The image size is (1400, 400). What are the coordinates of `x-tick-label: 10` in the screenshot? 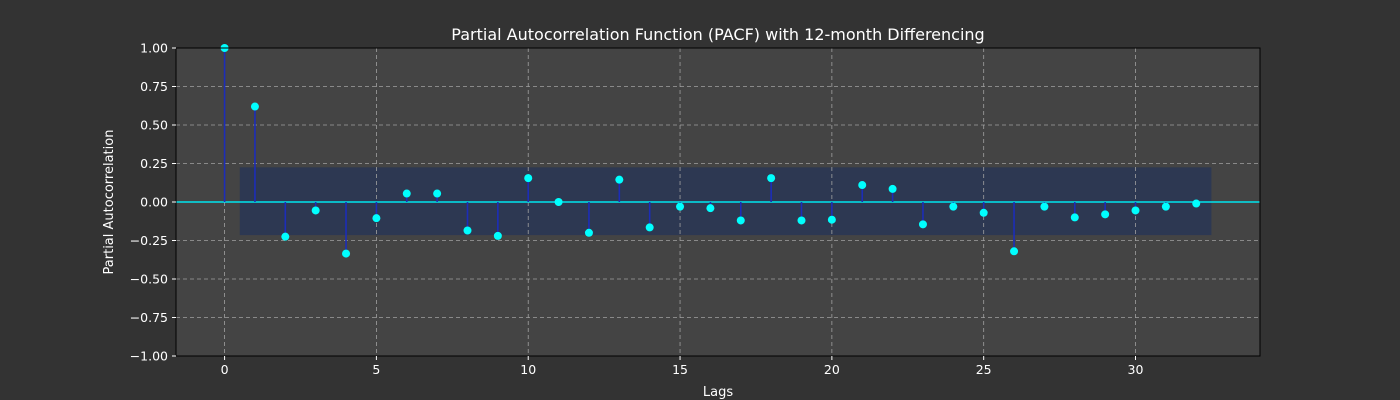 It's located at (528, 369).